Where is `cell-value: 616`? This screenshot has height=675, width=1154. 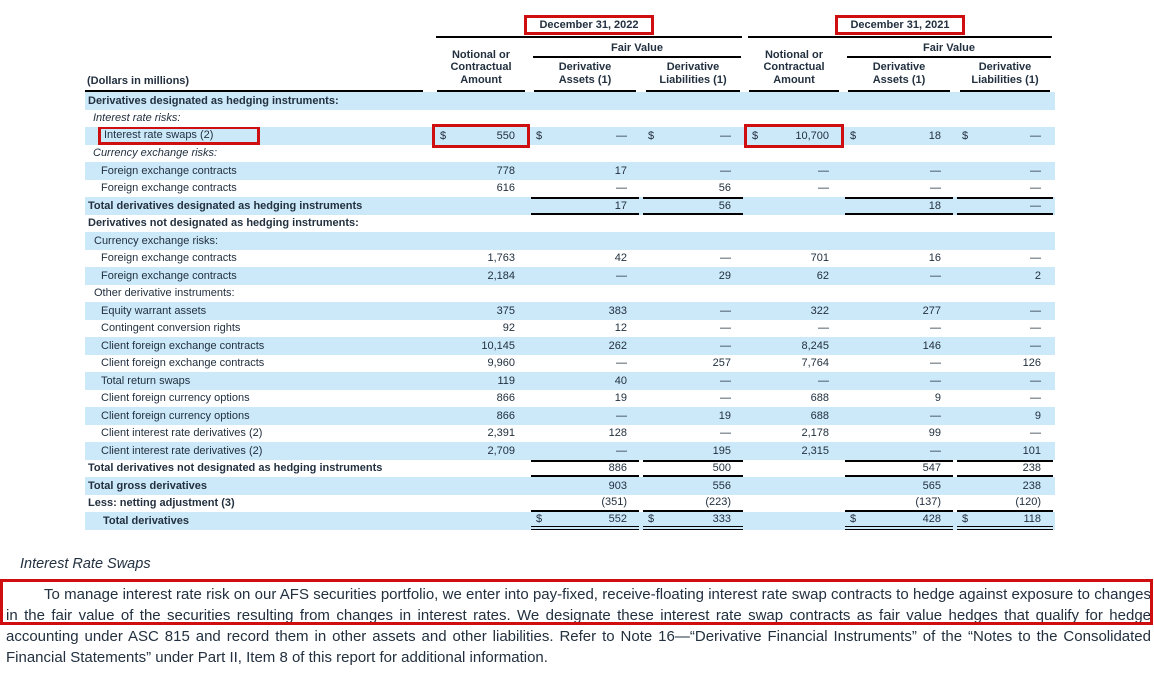
cell-value: 616 is located at coordinates (505, 188).